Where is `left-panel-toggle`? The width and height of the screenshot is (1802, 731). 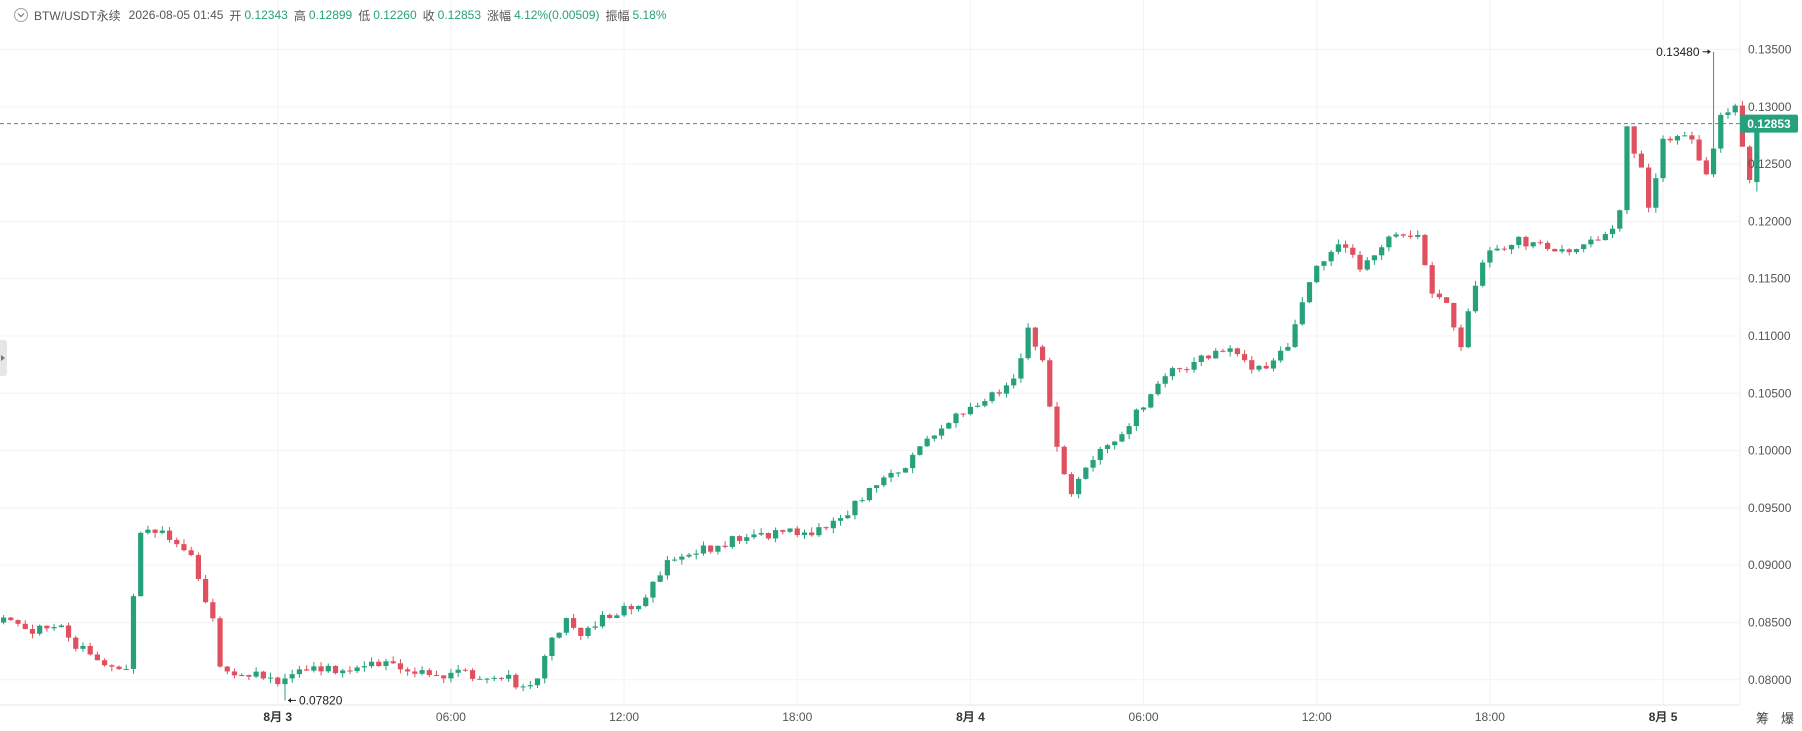 left-panel-toggle is located at coordinates (3, 358).